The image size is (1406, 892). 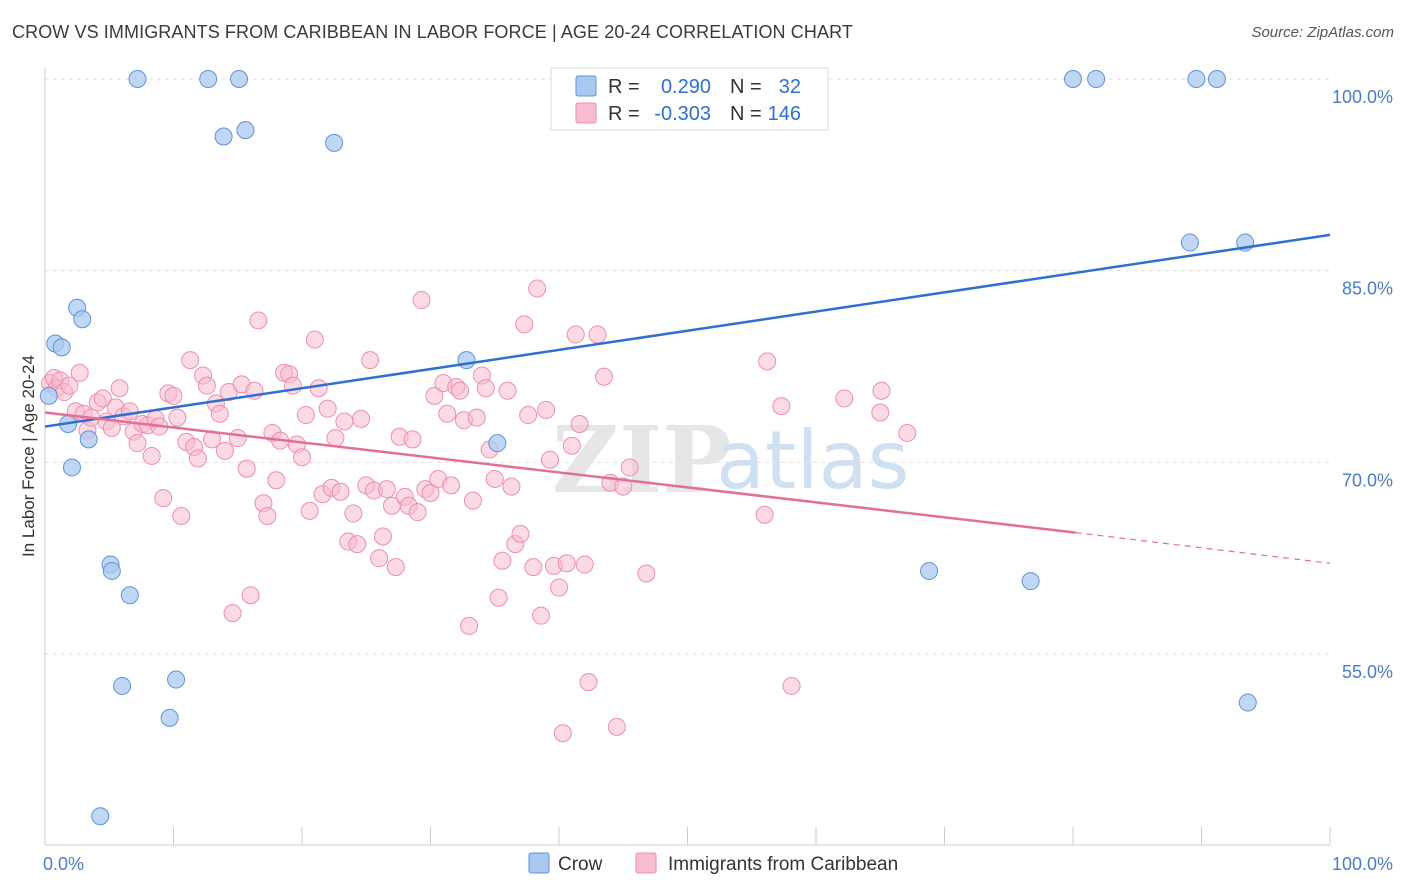 I want to click on x-tick-label: 0.0%, so click(x=63, y=864).